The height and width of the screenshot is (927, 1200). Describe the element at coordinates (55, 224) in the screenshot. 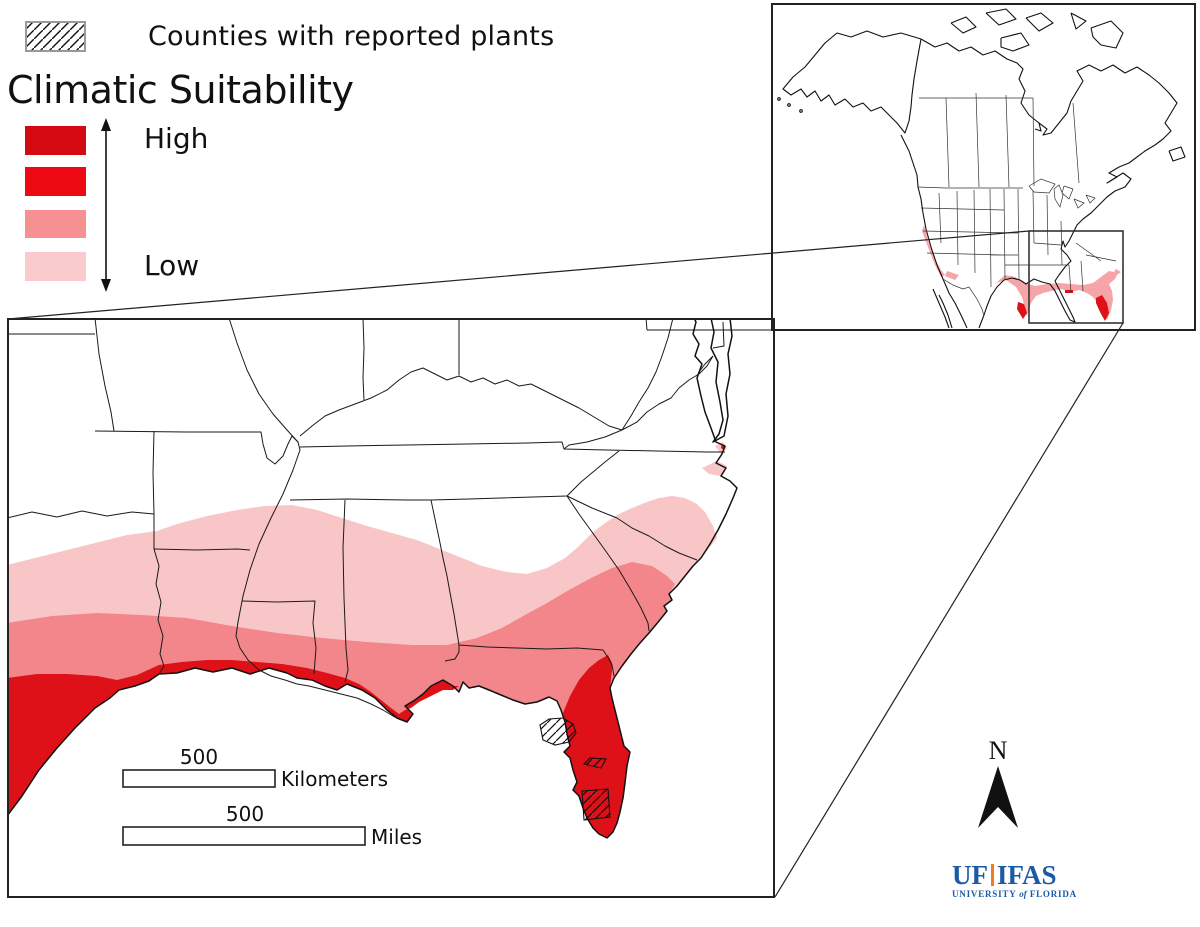

I see `suitability-swatch-medium` at that location.